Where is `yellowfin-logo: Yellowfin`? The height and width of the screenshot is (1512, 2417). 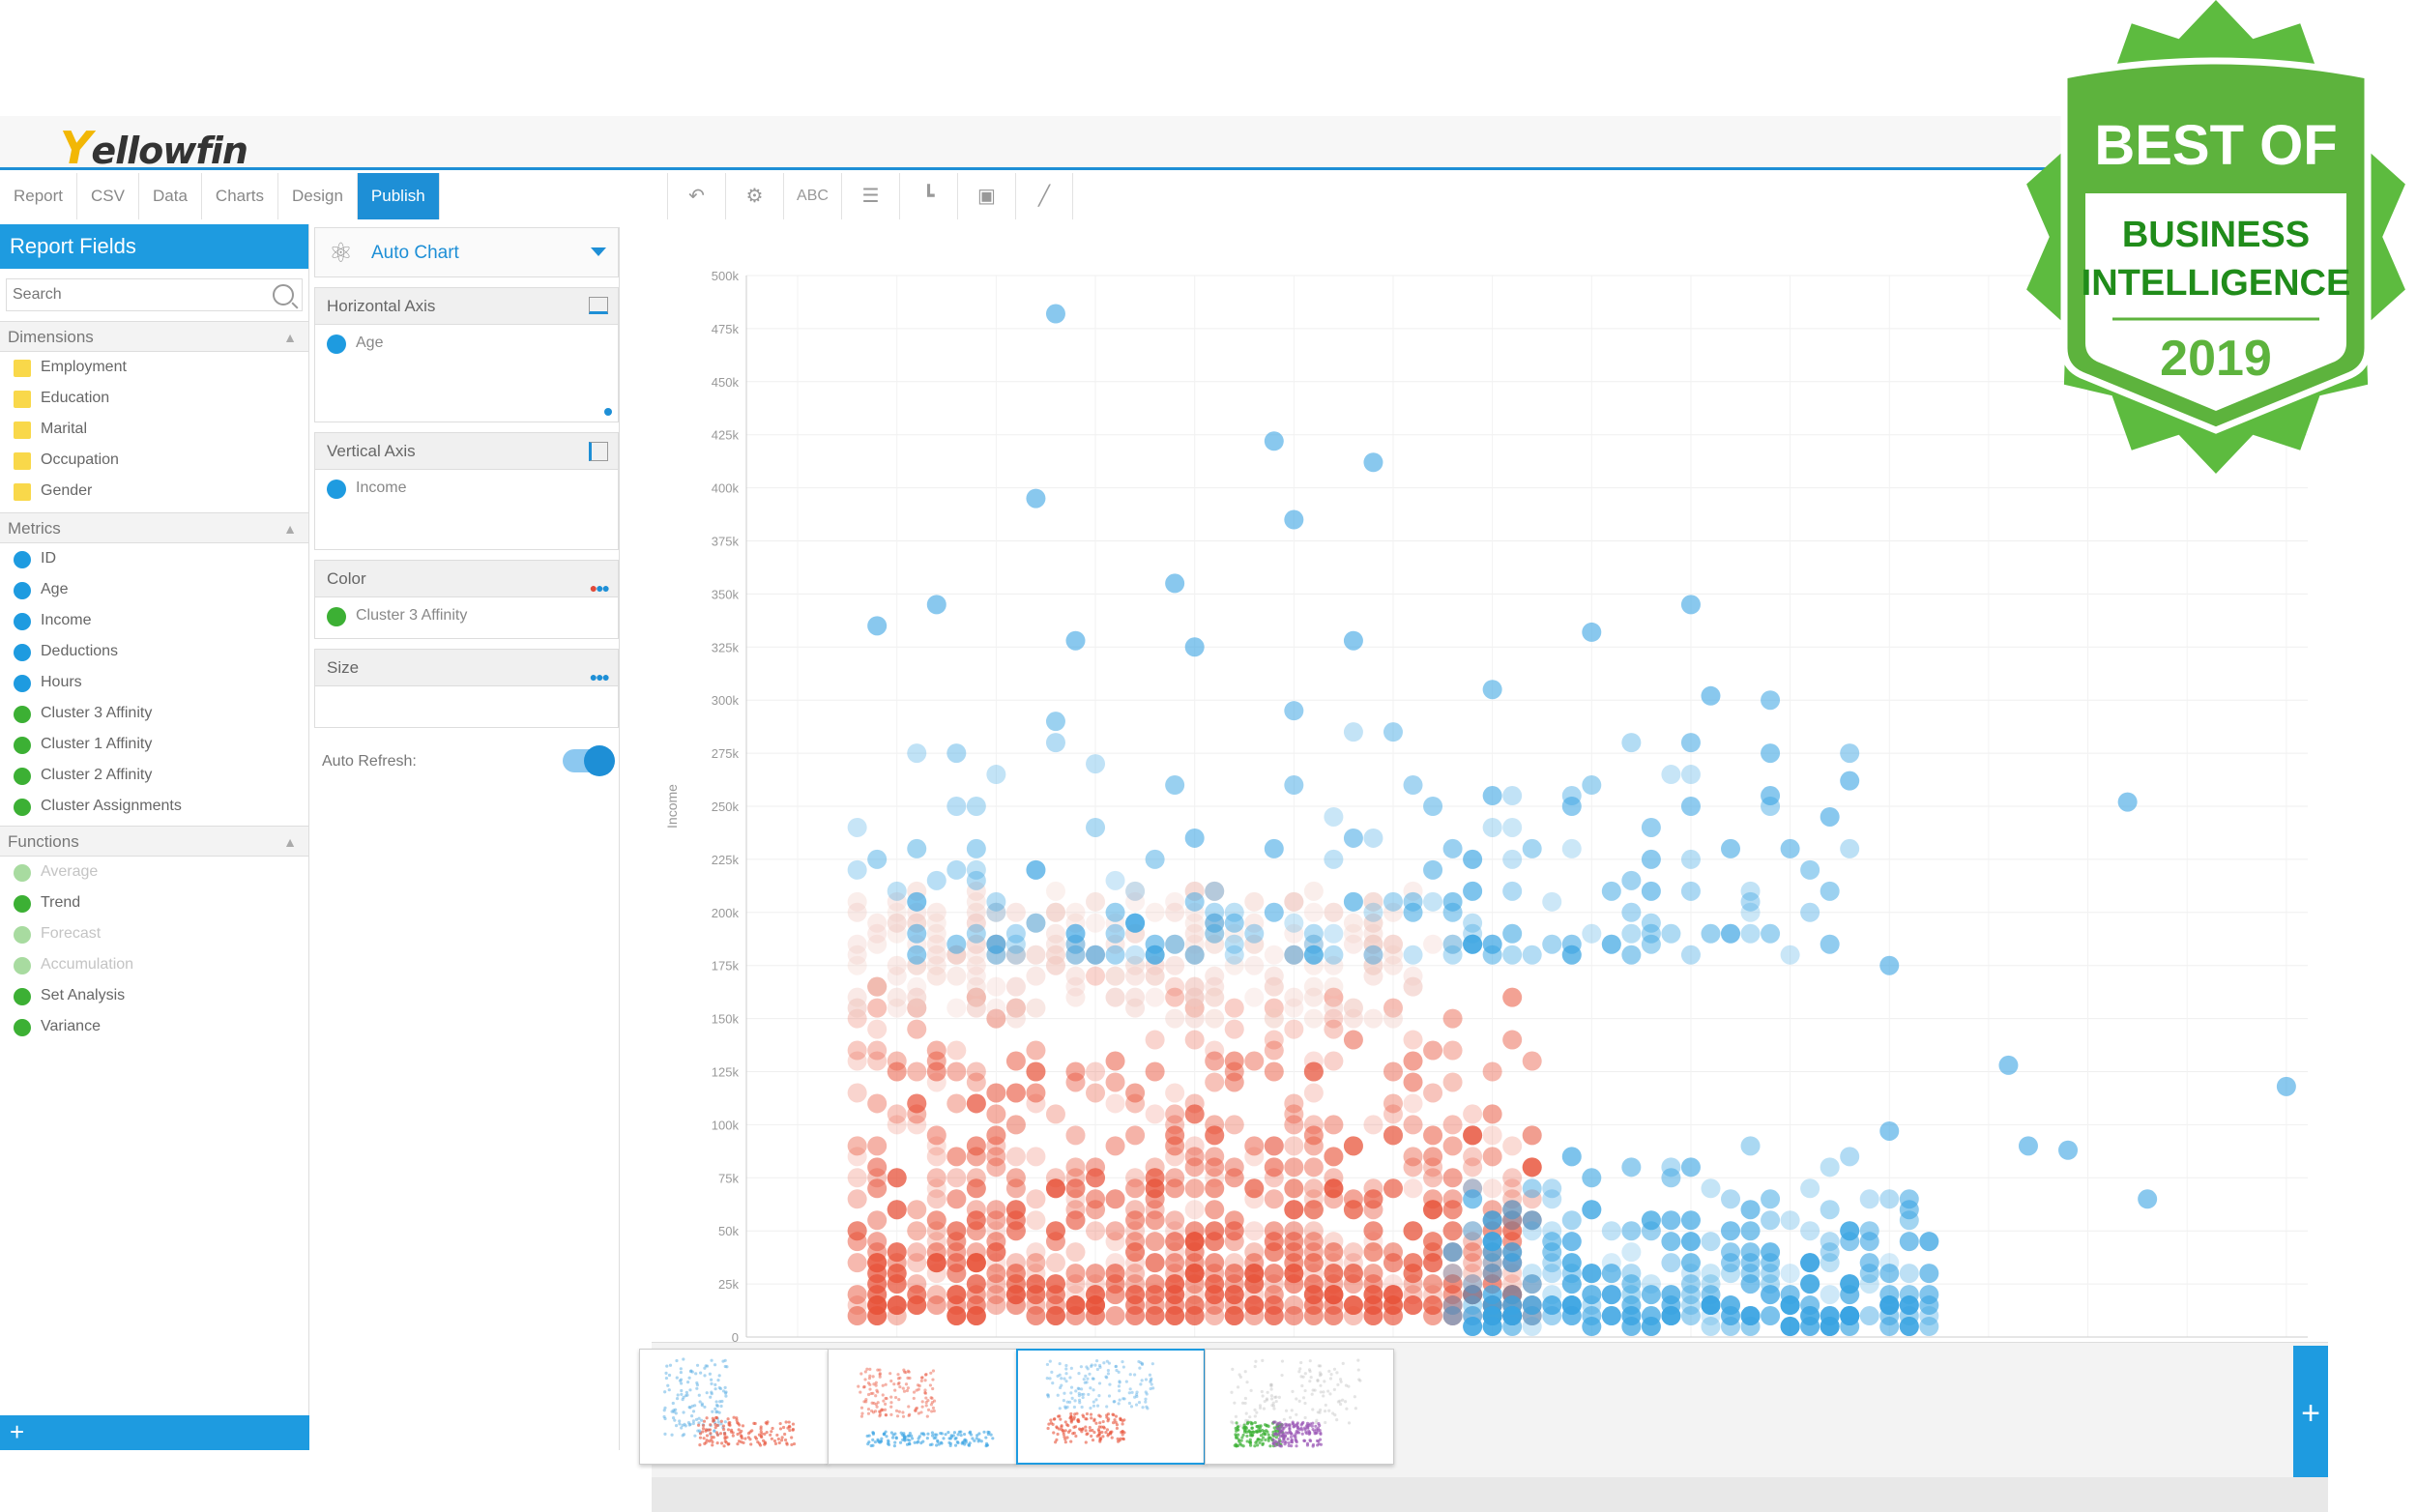 yellowfin-logo: Yellowfin is located at coordinates (154, 148).